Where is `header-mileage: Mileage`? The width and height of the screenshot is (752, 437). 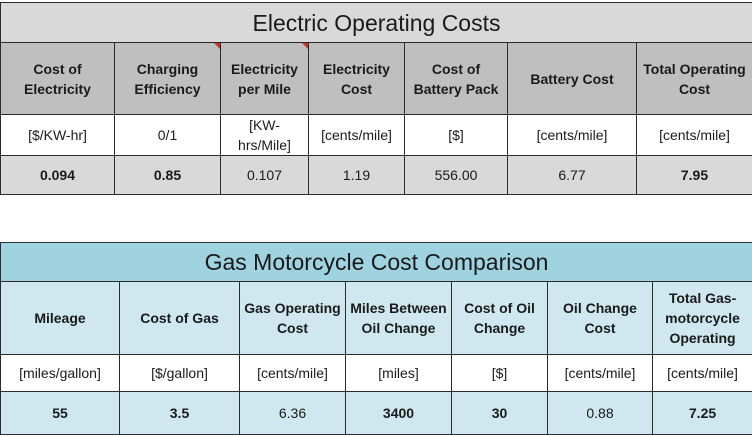 header-mileage: Mileage is located at coordinates (60, 318).